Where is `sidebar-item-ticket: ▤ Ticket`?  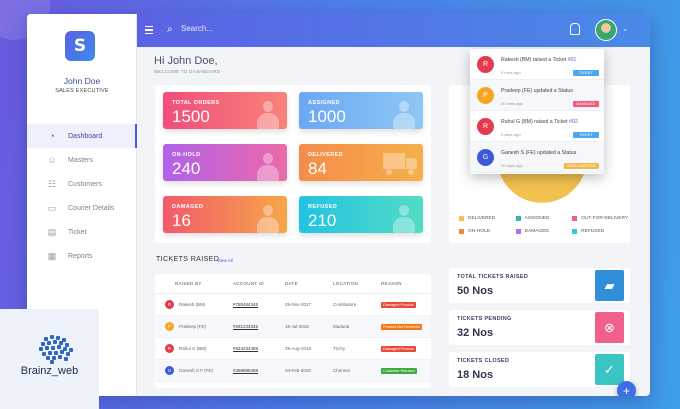
sidebar-item-ticket: ▤ Ticket is located at coordinates (82, 232).